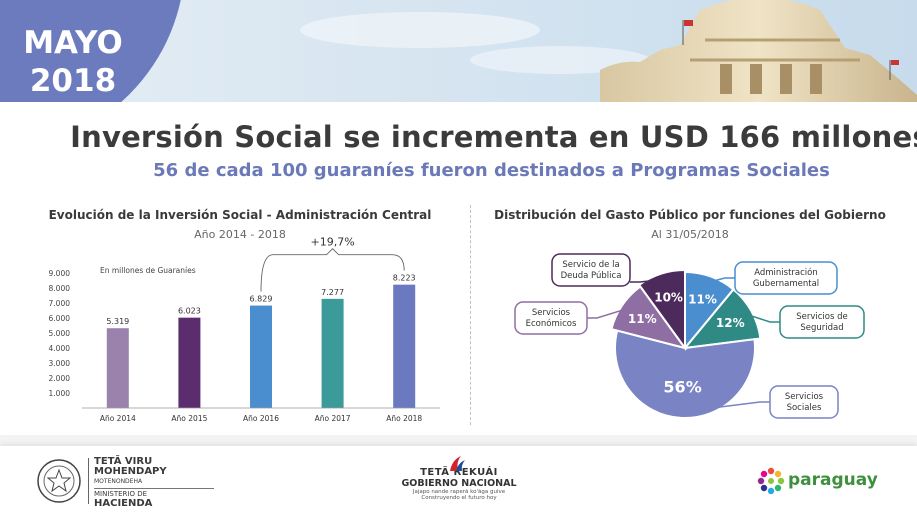 The height and width of the screenshot is (514, 917). I want to click on y-tick-label: 5.000, so click(60, 333).